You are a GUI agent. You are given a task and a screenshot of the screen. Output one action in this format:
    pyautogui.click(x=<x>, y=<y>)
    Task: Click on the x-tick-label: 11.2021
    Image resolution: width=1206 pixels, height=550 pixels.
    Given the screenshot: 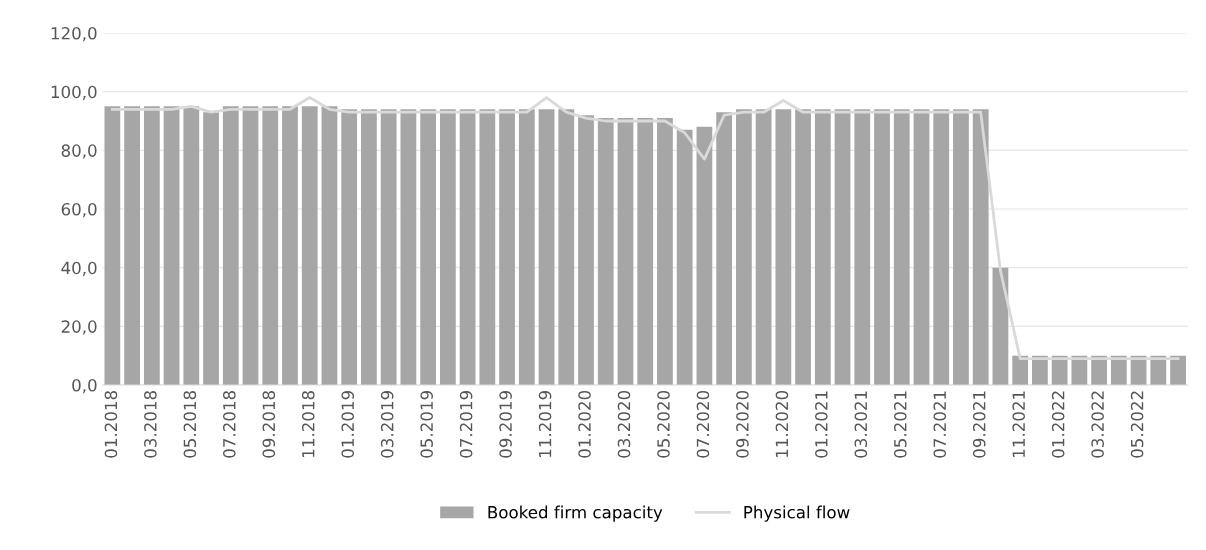 What is the action you would take?
    pyautogui.click(x=1018, y=424)
    